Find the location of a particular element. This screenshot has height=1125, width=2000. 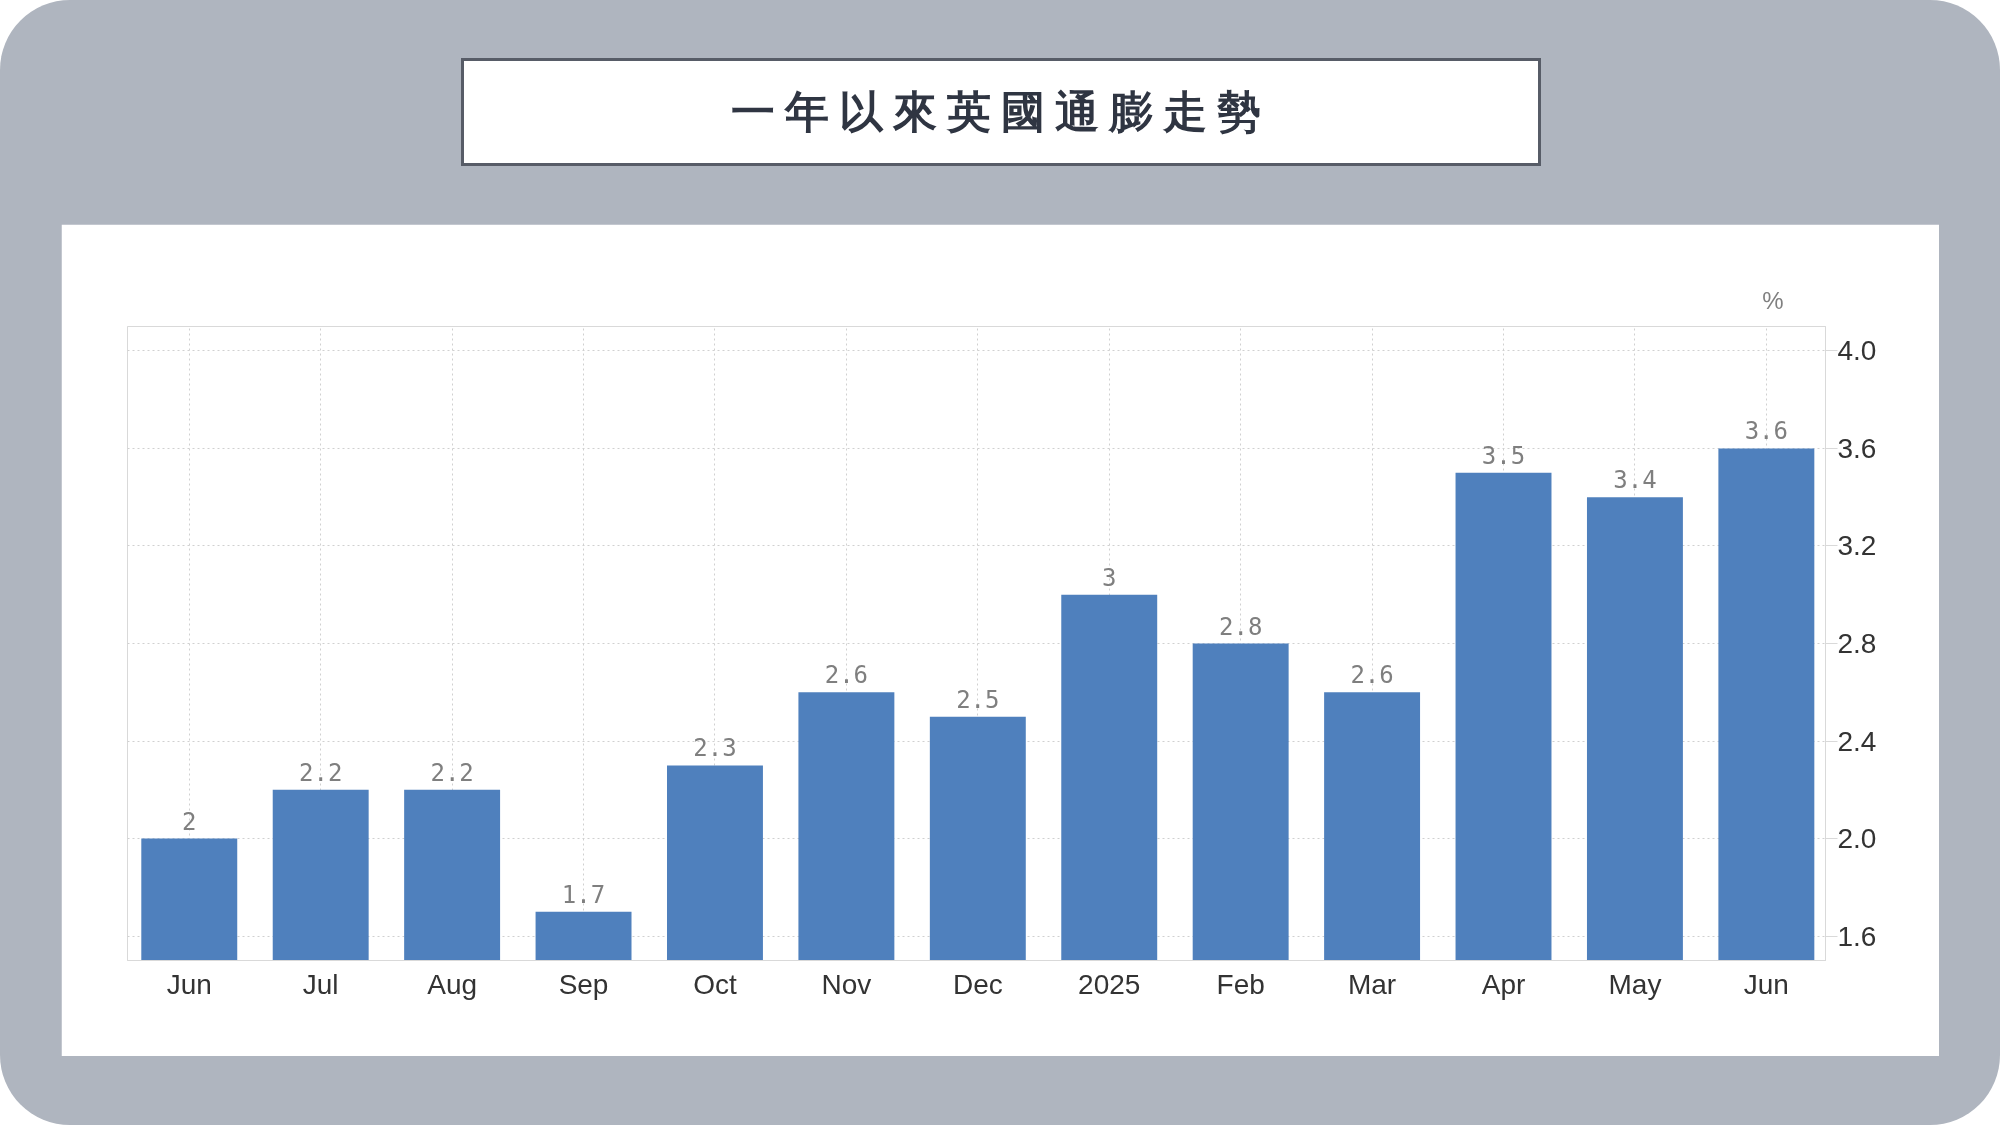

x-tick-label: Aug is located at coordinates (452, 984).